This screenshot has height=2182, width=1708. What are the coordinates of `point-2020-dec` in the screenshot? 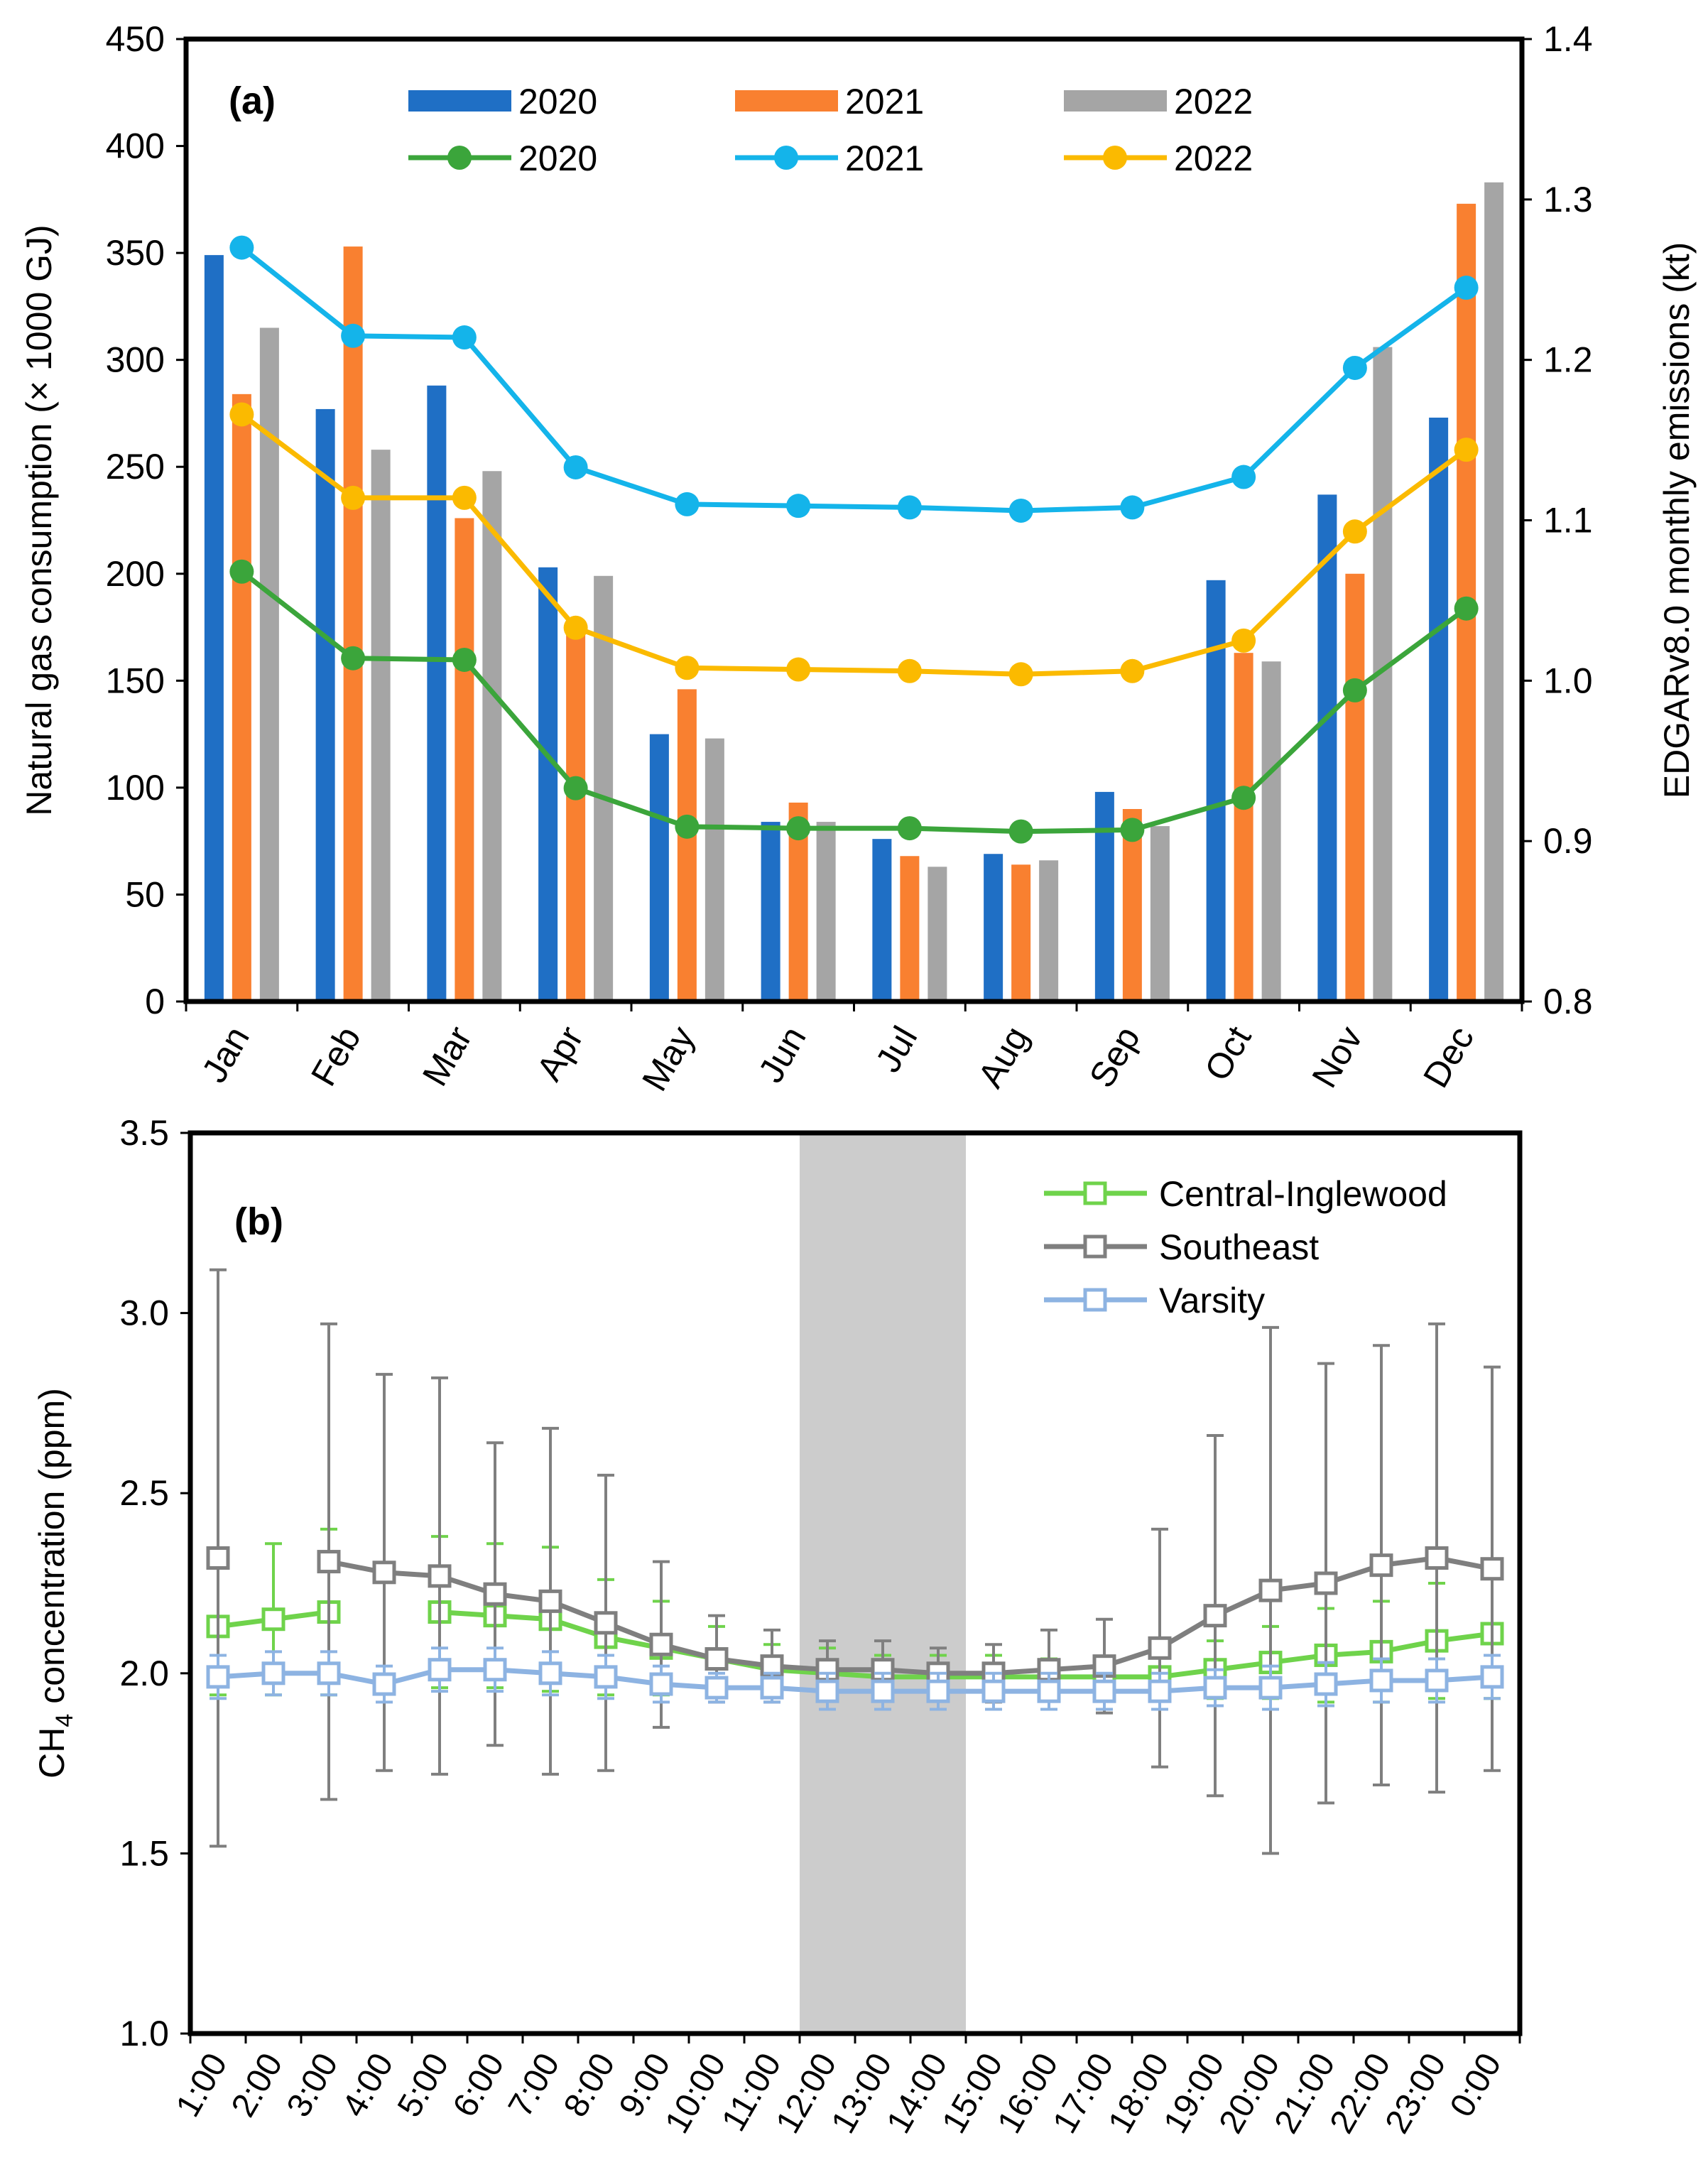 It's located at (1466, 608).